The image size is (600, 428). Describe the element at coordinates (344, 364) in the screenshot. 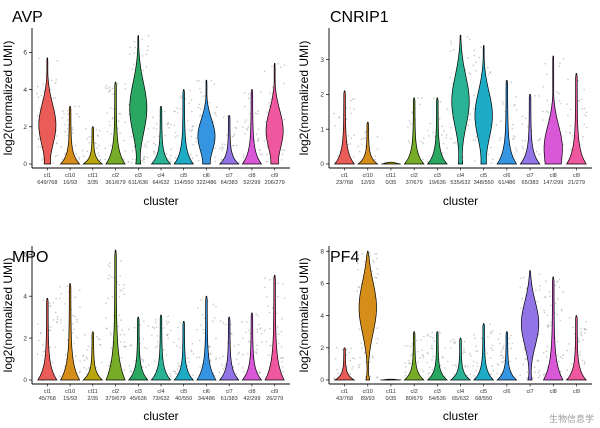

I see `violin-cl1` at that location.